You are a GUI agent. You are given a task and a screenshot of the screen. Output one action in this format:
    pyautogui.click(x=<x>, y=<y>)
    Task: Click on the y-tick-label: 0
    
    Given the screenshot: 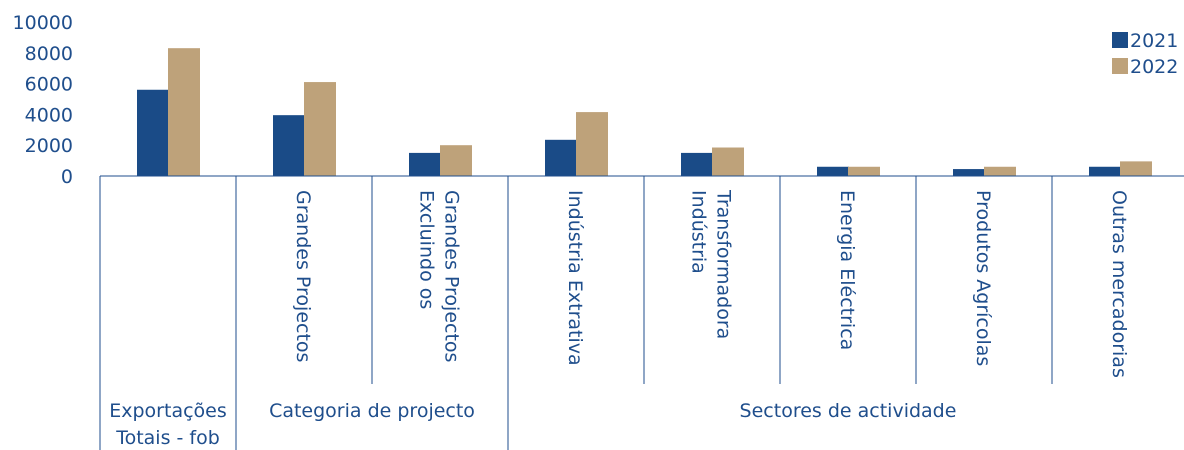 What is the action you would take?
    pyautogui.click(x=67, y=177)
    